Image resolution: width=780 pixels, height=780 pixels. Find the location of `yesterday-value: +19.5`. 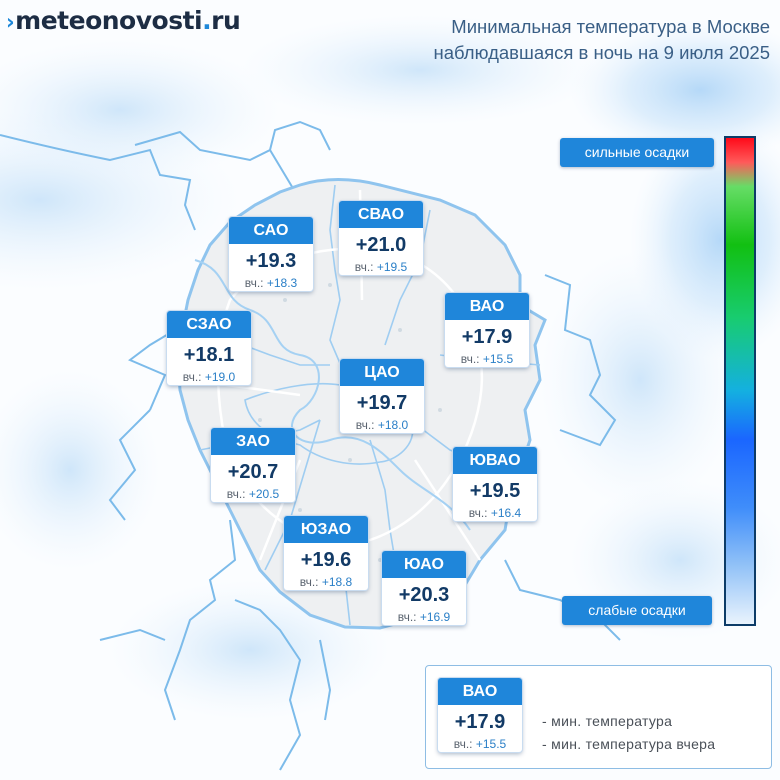

yesterday-value: +19.5 is located at coordinates (392, 267).